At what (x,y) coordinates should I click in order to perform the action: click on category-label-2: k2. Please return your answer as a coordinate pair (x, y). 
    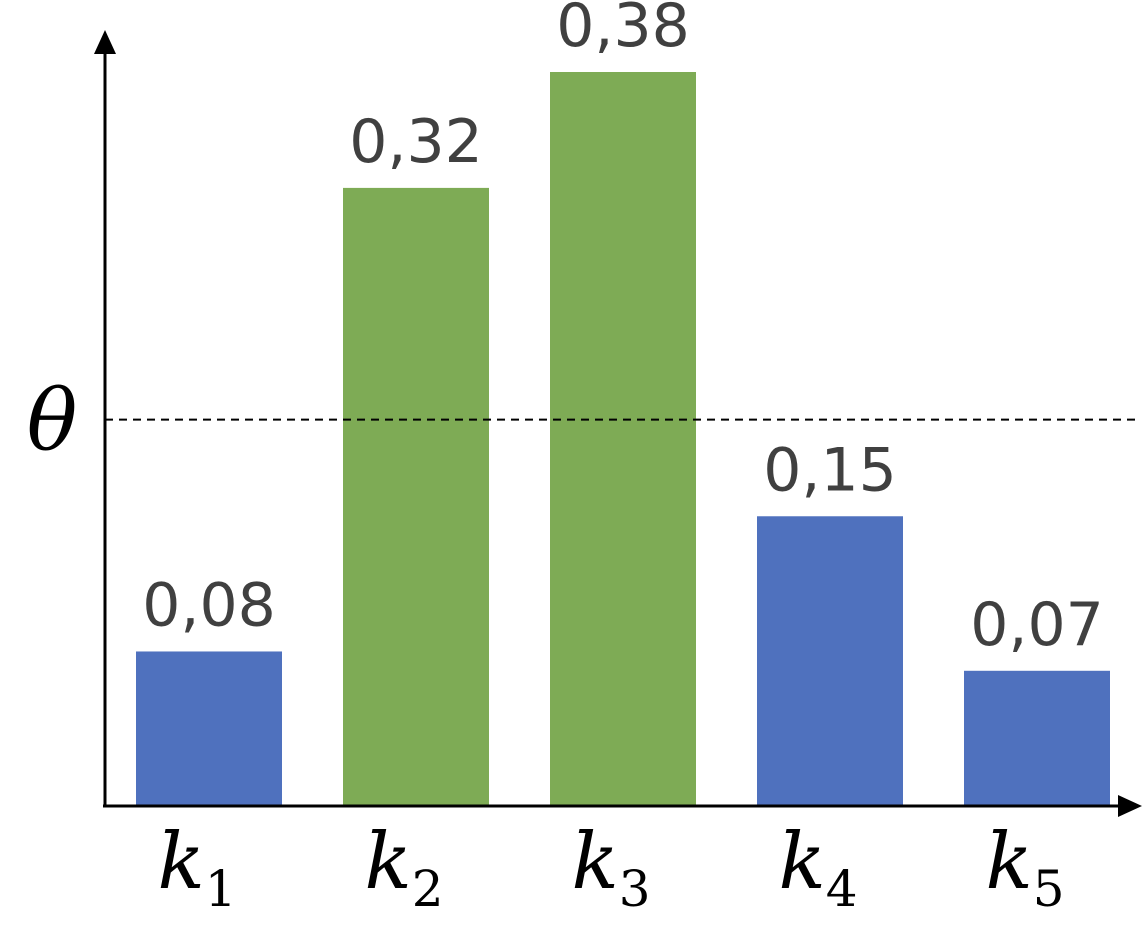
    Looking at the image, I should click on (403, 867).